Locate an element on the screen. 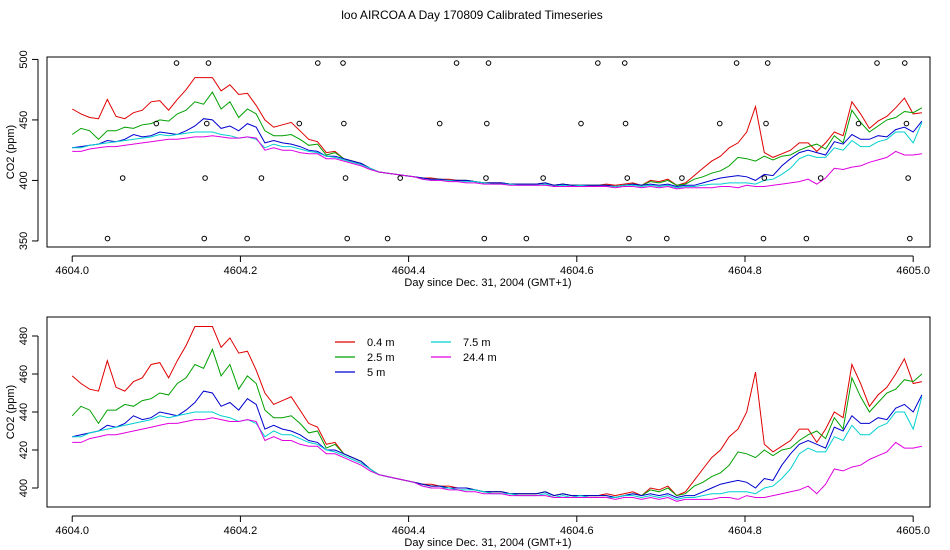 Image resolution: width=950 pixels, height=550 pixels. bottom-x-tick-label: 4604.6 is located at coordinates (577, 531).